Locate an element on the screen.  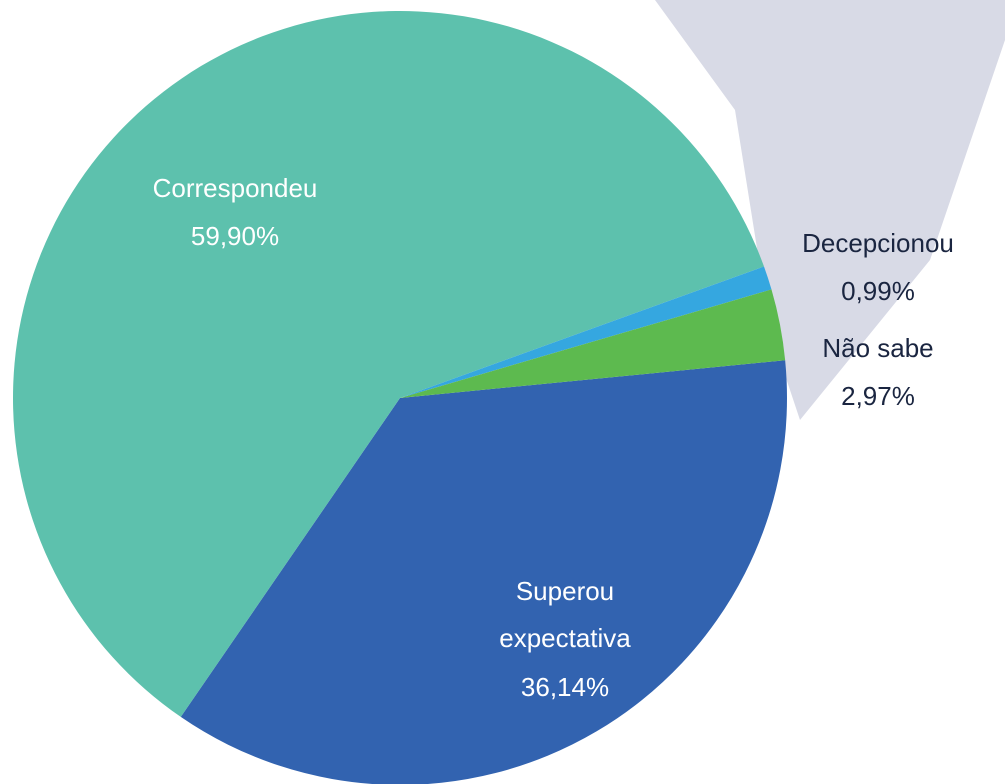
slice-label: Não sabe is located at coordinates (877, 348).